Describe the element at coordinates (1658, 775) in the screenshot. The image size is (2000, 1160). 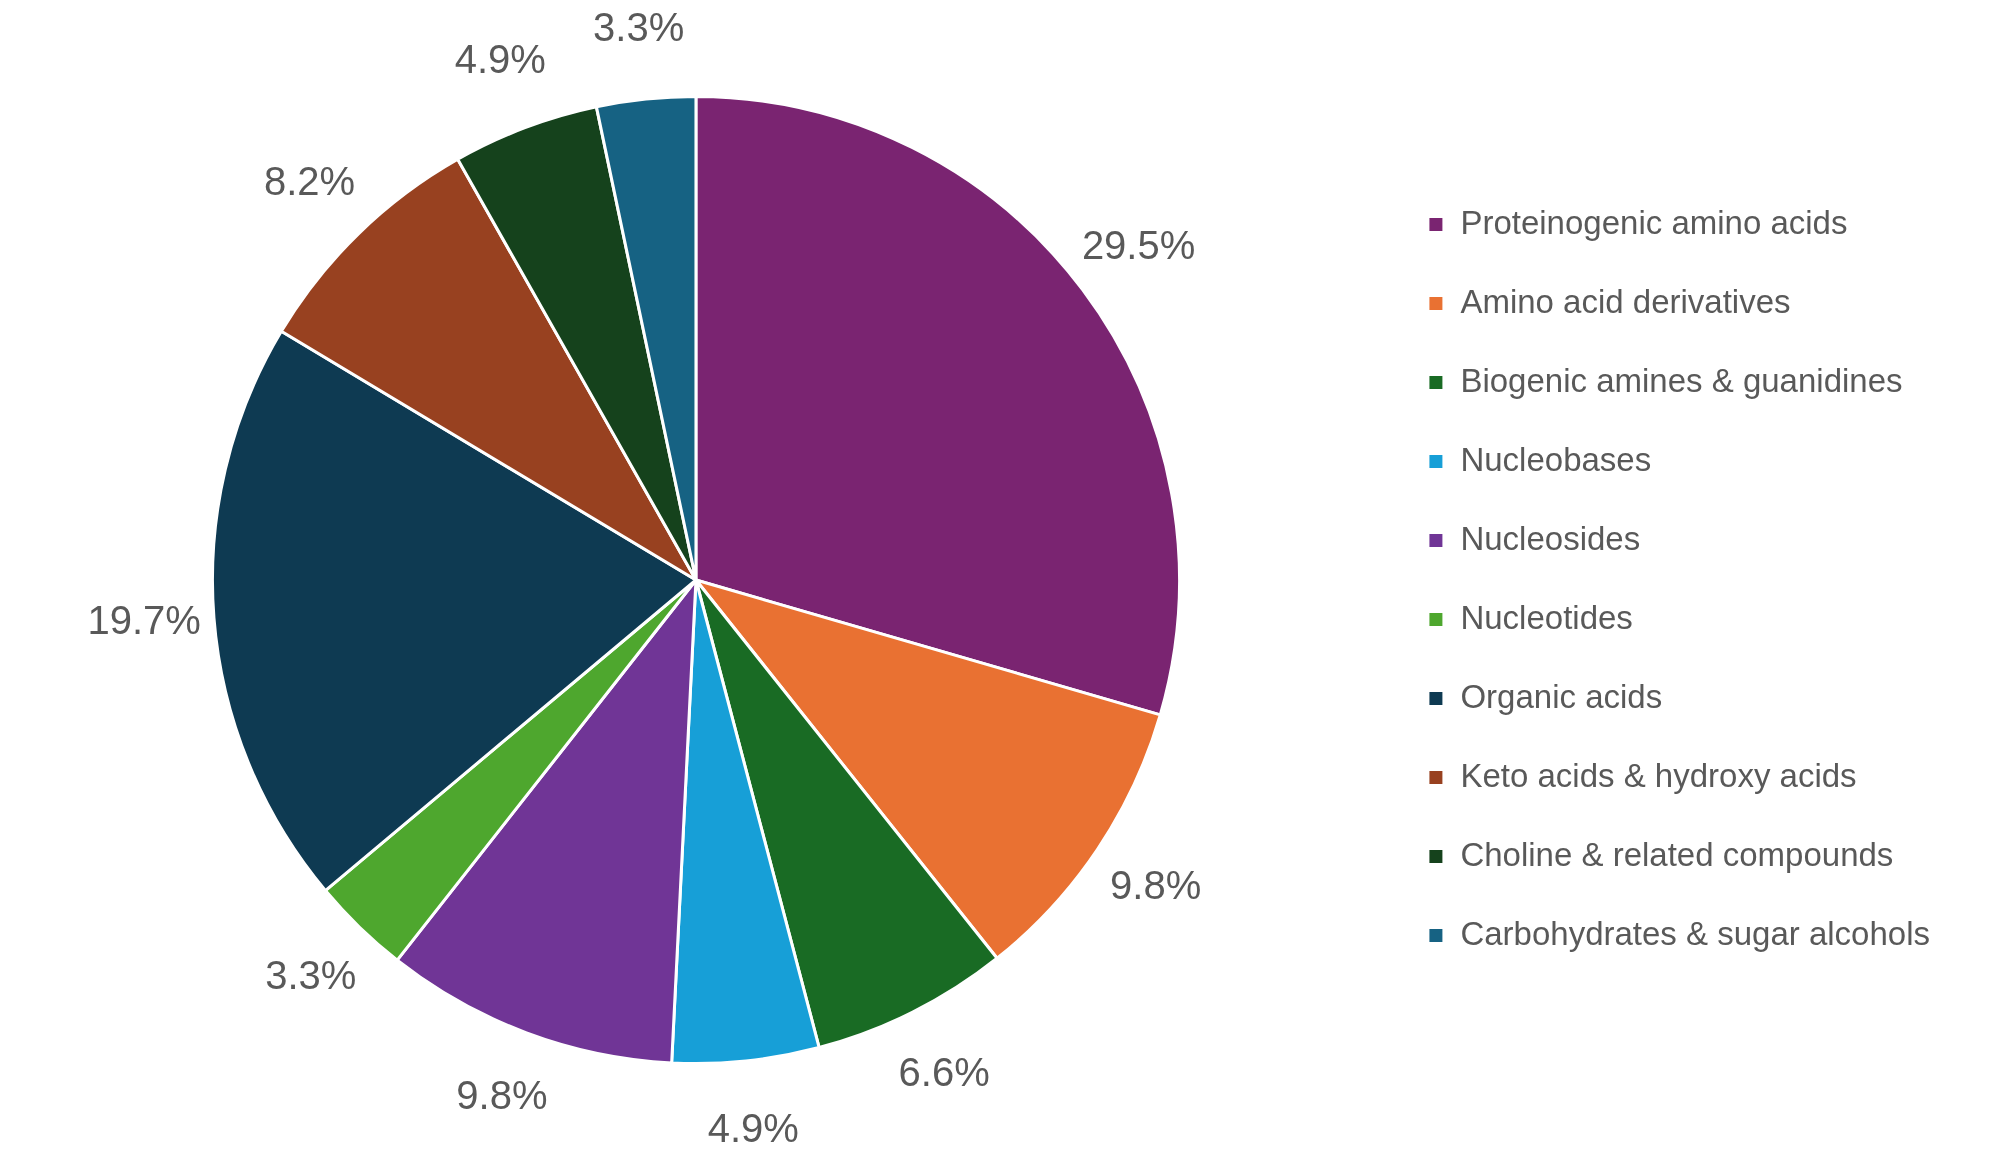
I see `legend-label: Keto acids & hydroxy acids` at that location.